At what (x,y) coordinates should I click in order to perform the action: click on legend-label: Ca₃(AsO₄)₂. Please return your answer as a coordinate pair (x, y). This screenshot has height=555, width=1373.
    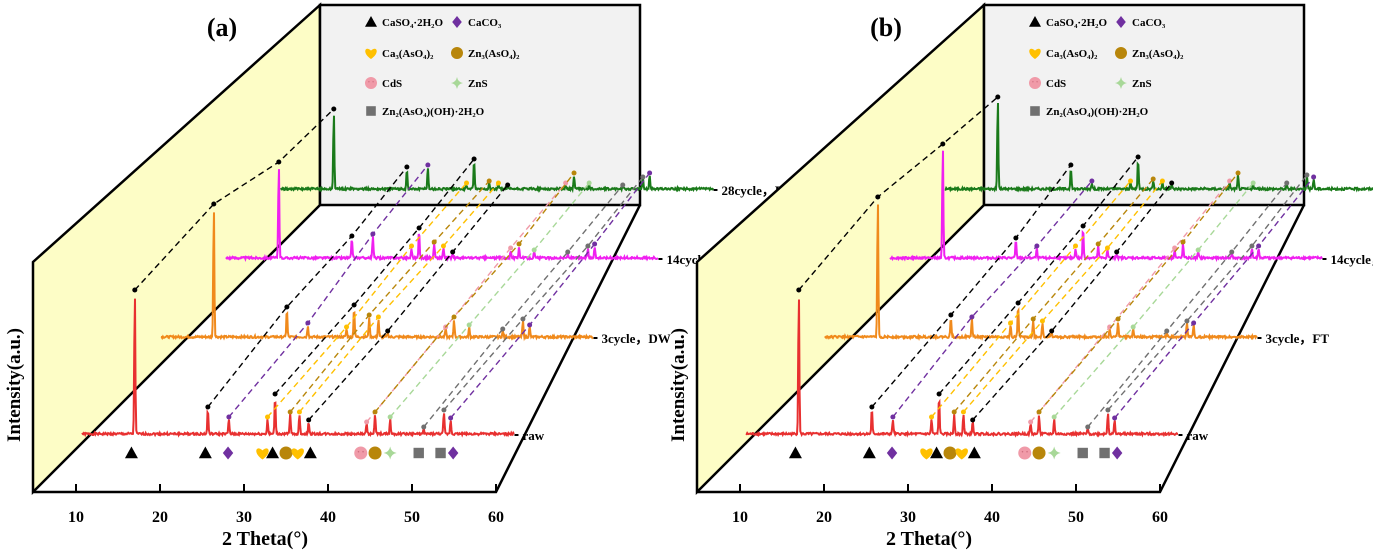
    Looking at the image, I should click on (408, 54).